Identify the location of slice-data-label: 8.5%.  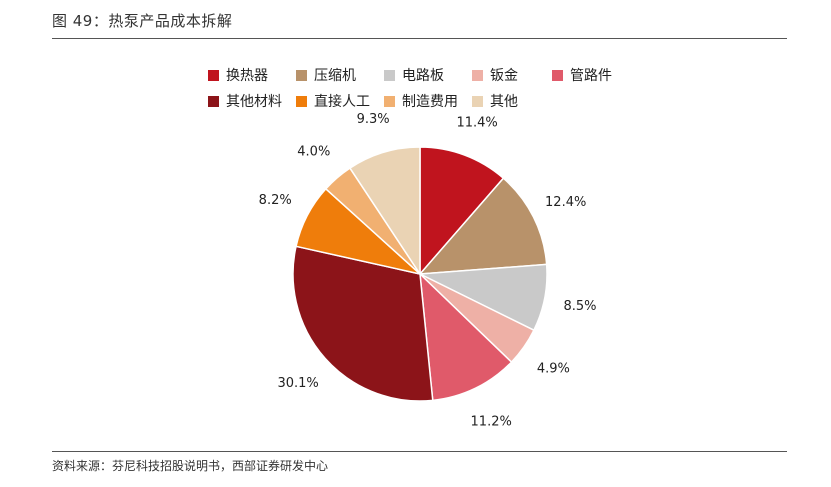
(579, 306).